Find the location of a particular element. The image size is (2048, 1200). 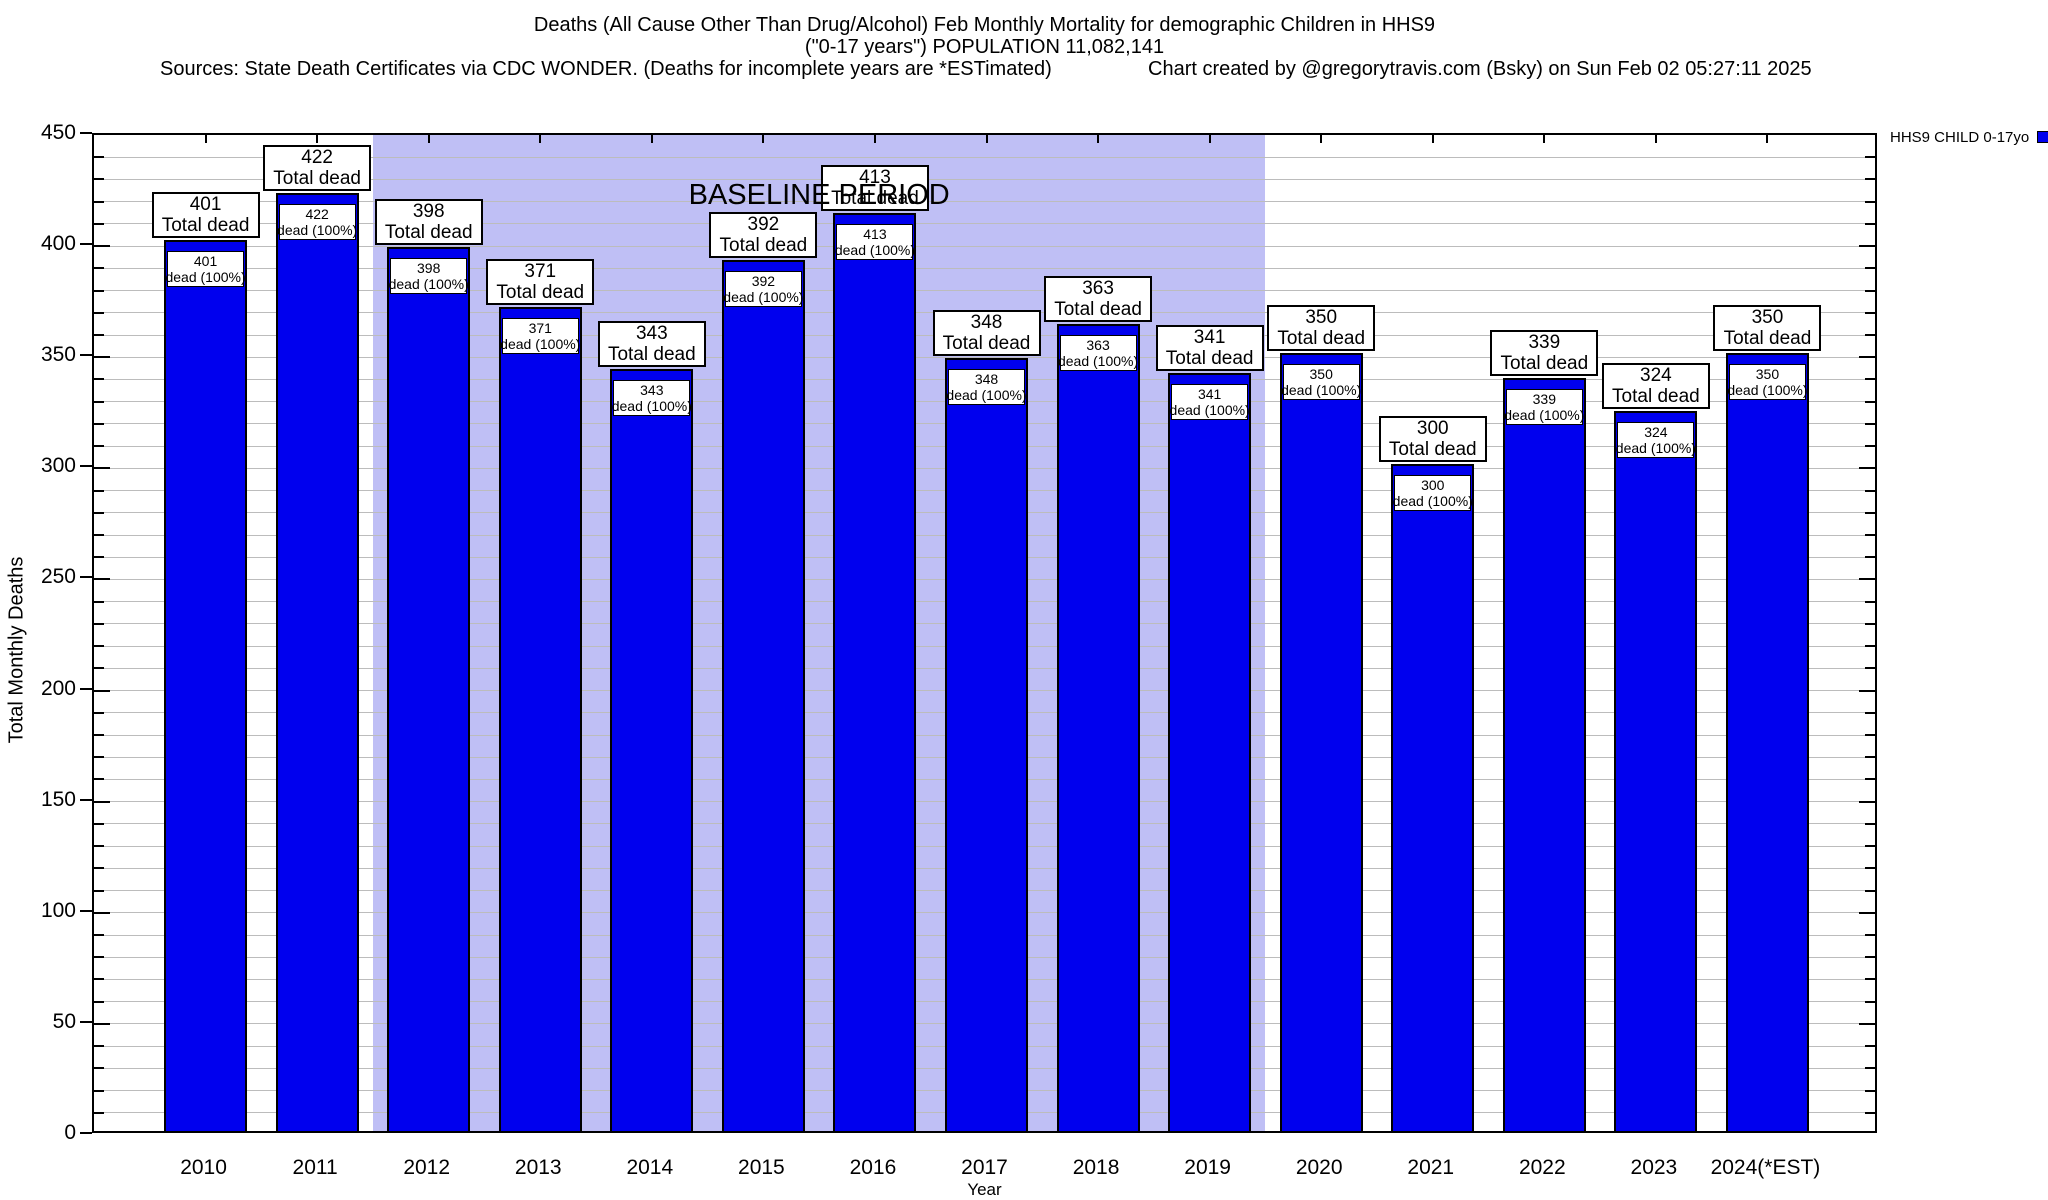

x-axis-tick-label: 2018 is located at coordinates (1096, 1167).